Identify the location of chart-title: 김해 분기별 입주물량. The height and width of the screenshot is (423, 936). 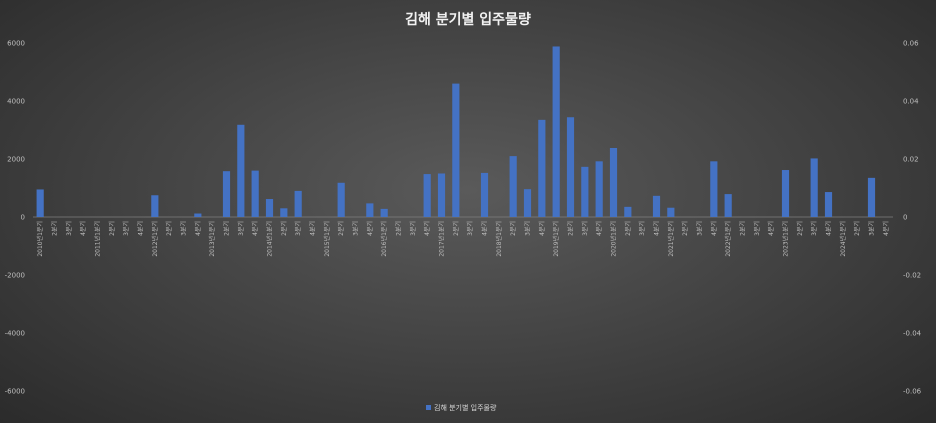
(468, 19).